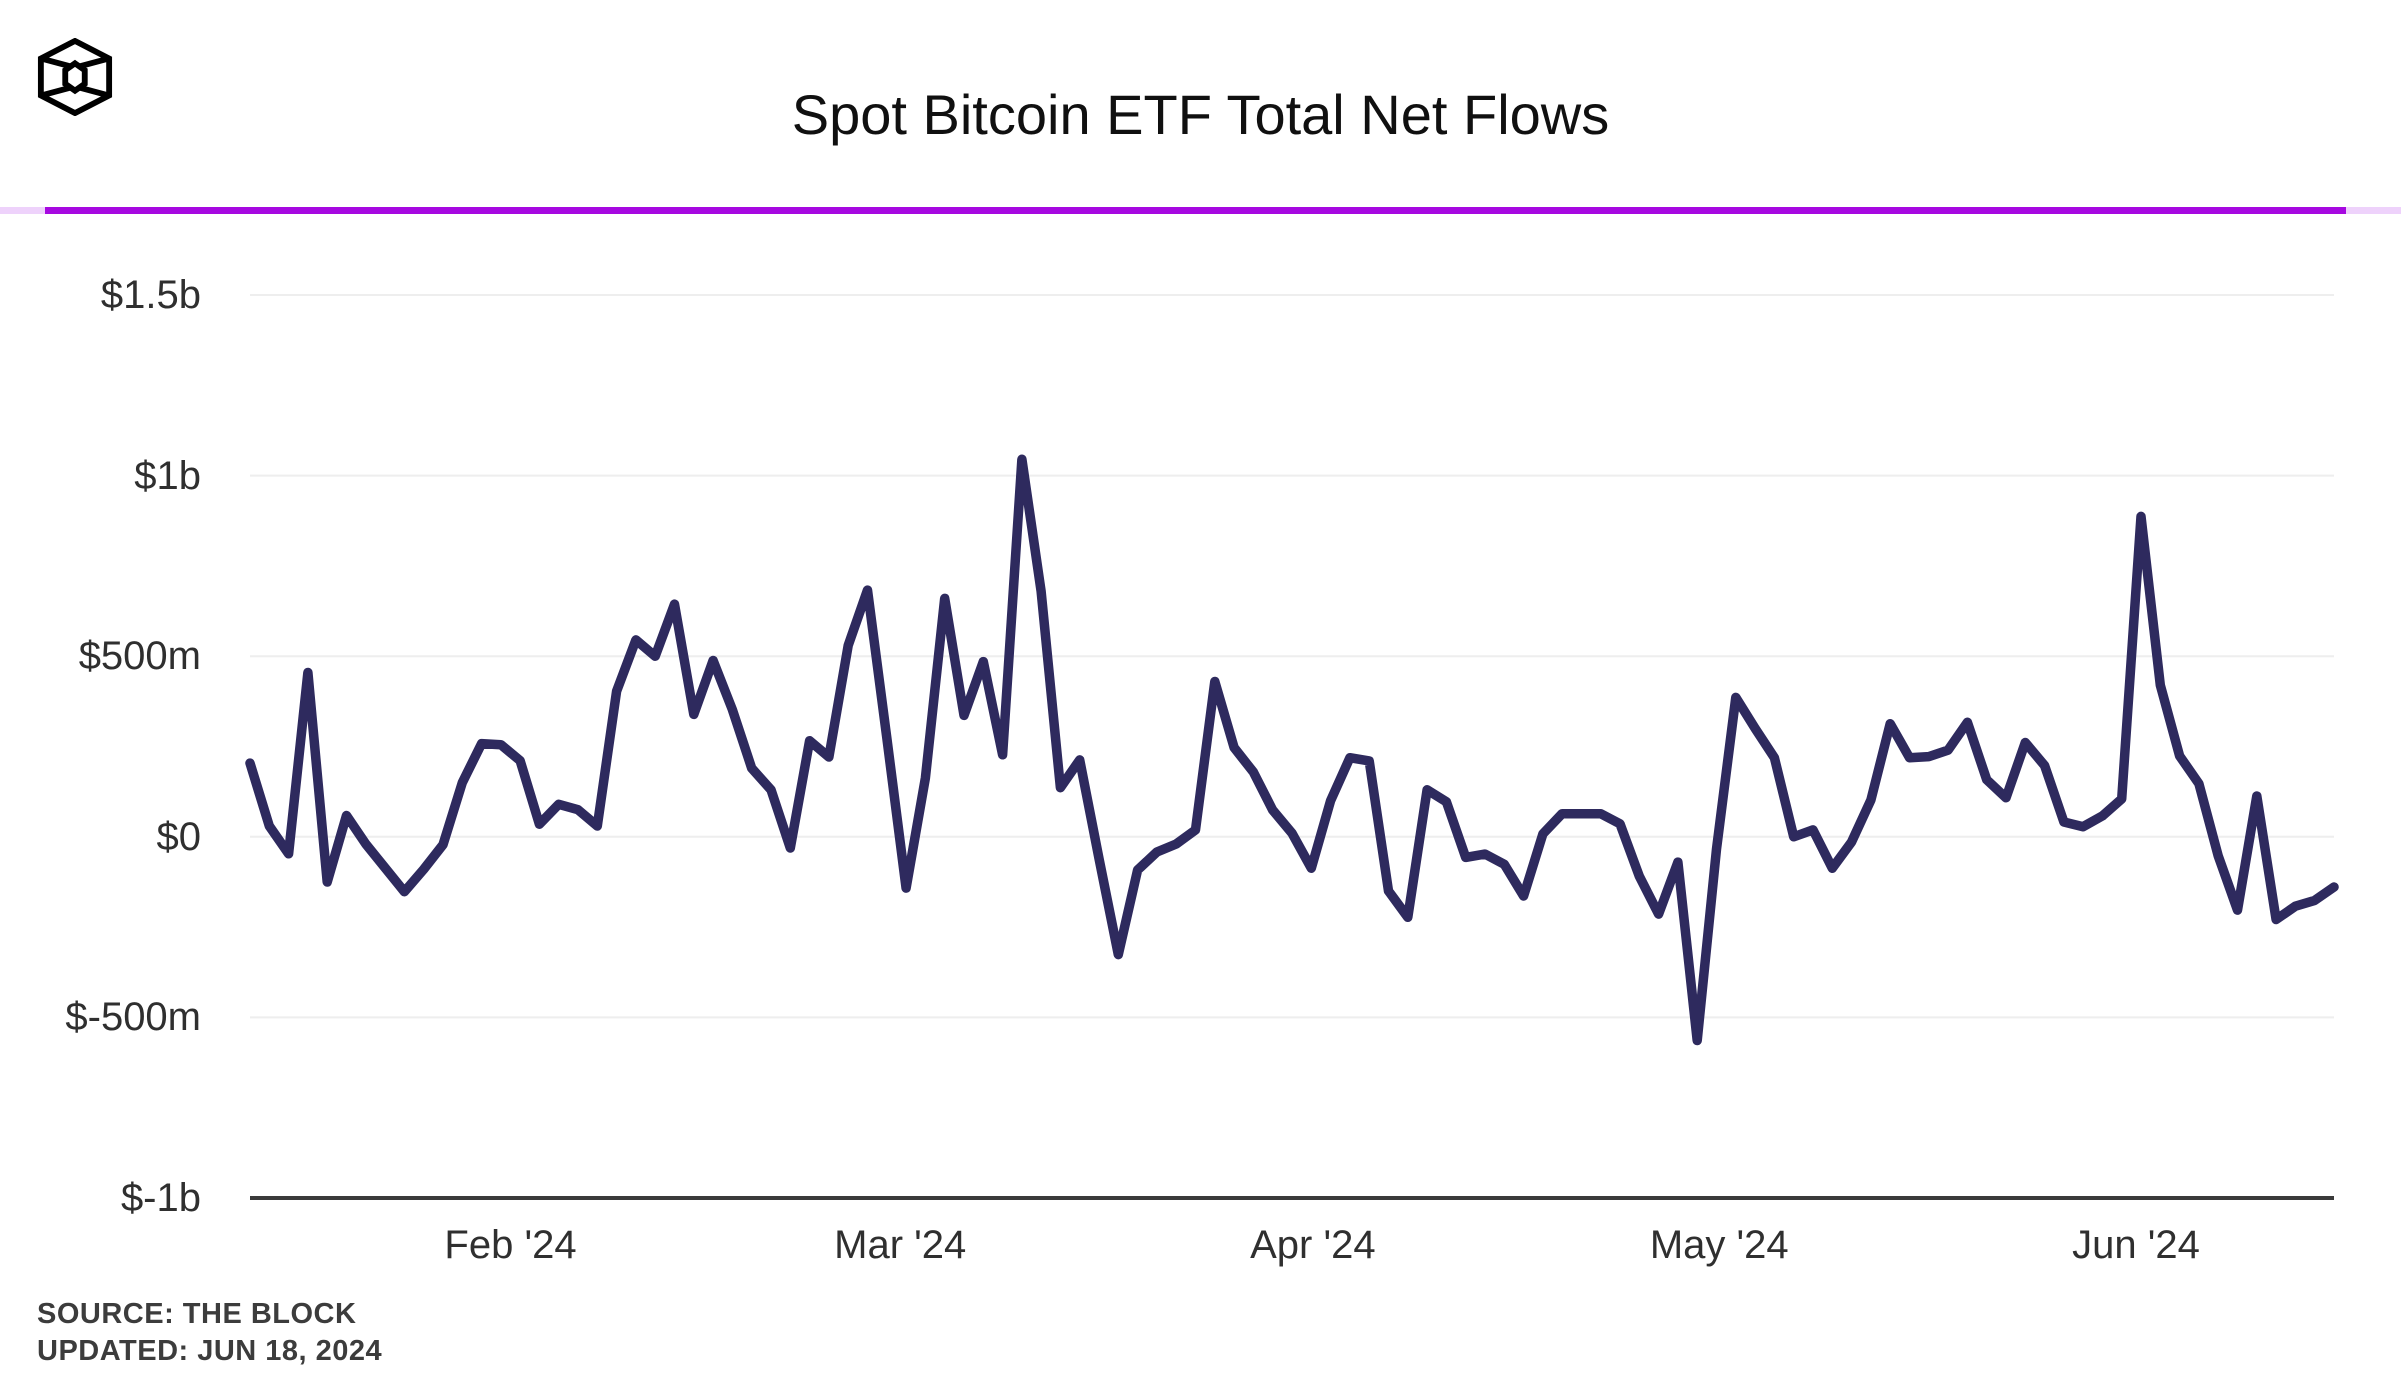 Image resolution: width=2401 pixels, height=1400 pixels. Describe the element at coordinates (150, 295) in the screenshot. I see `y-axis-tick-label: $1.5b` at that location.